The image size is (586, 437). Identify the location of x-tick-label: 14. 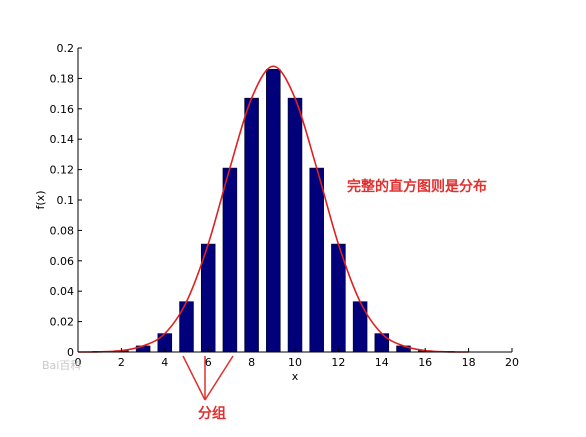
(382, 362).